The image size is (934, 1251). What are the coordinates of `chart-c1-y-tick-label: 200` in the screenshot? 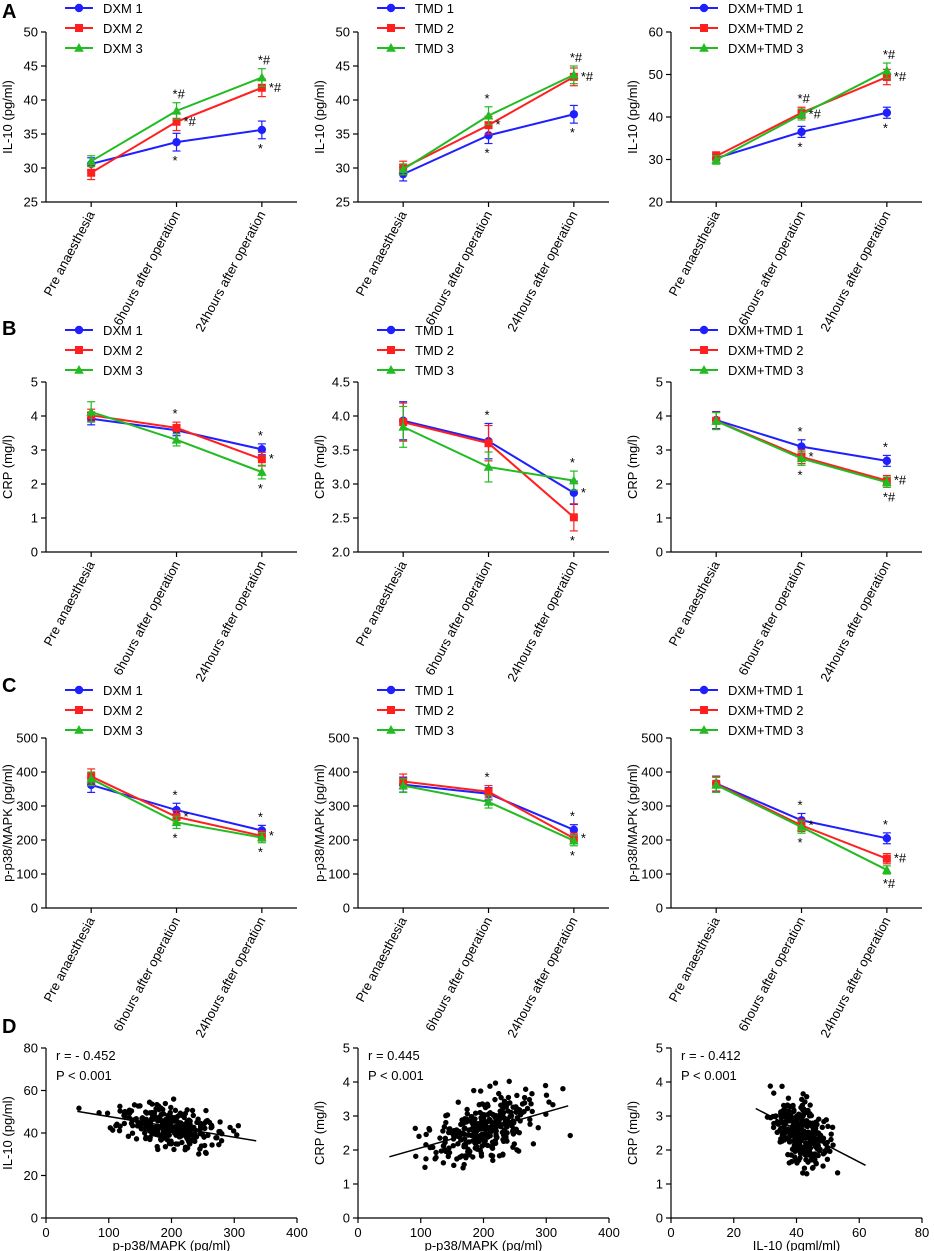 It's located at (27, 840).